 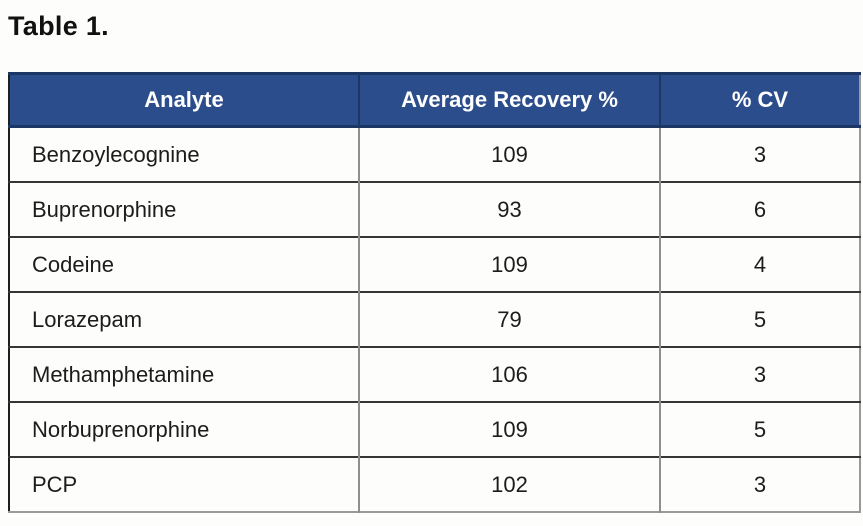 I want to click on table-row: Codeine 109 4, so click(x=434, y=264).